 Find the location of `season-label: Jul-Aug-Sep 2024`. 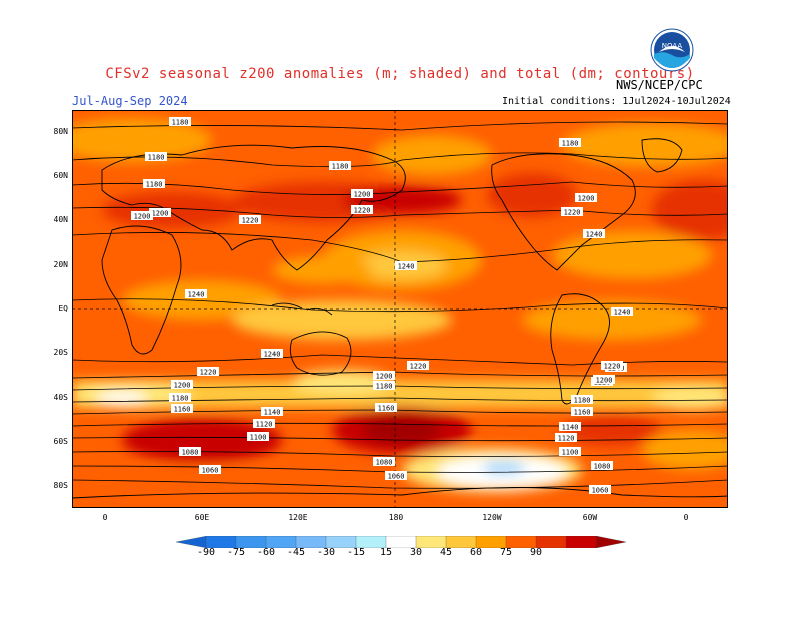

season-label: Jul-Aug-Sep 2024 is located at coordinates (130, 101).